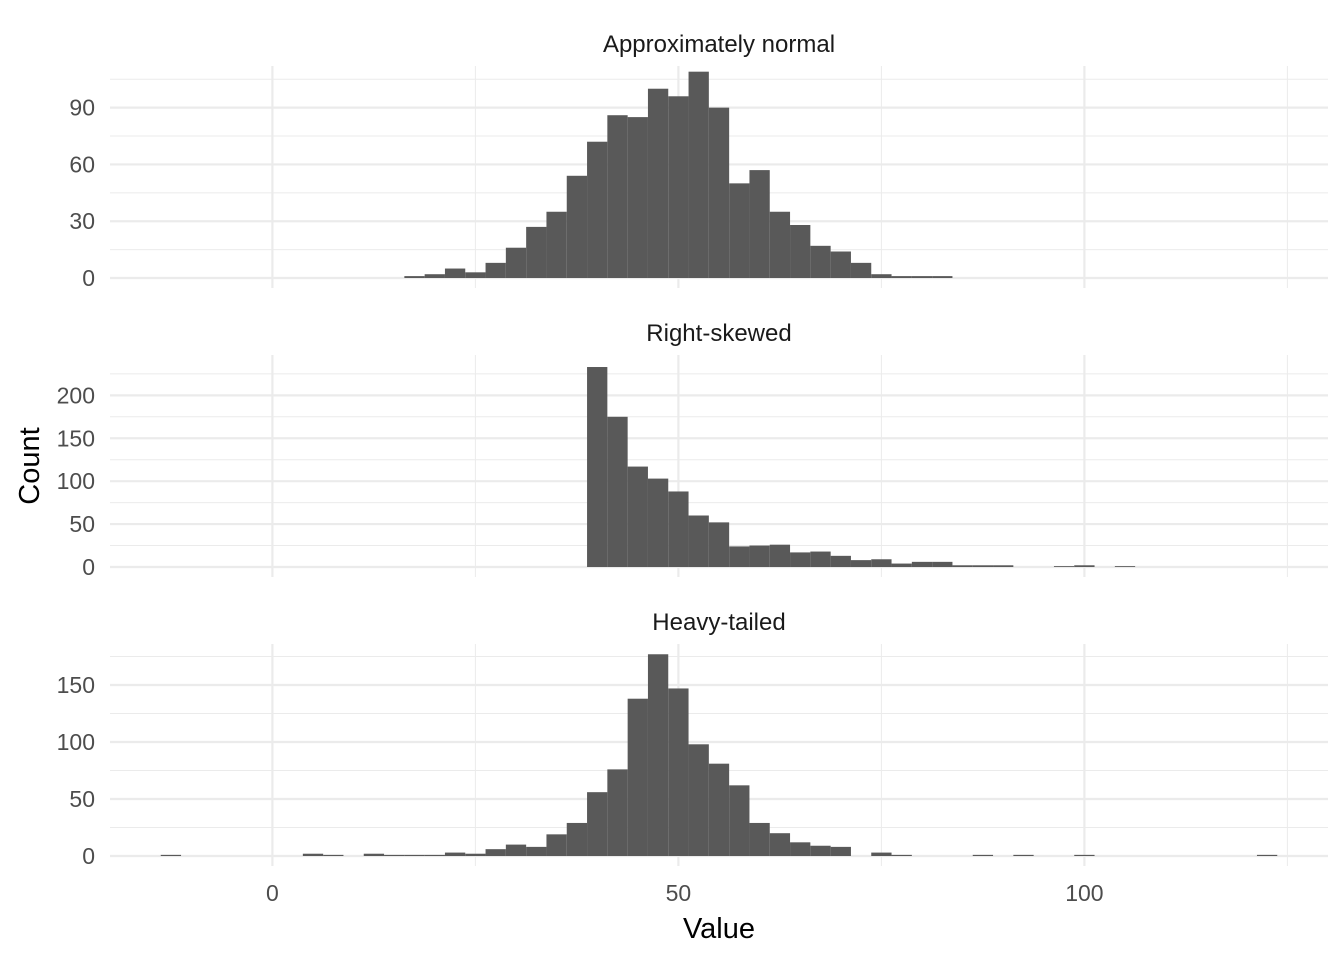 The height and width of the screenshot is (965, 1344). Describe the element at coordinates (76, 685) in the screenshot. I see `y-tick-label: 150` at that location.